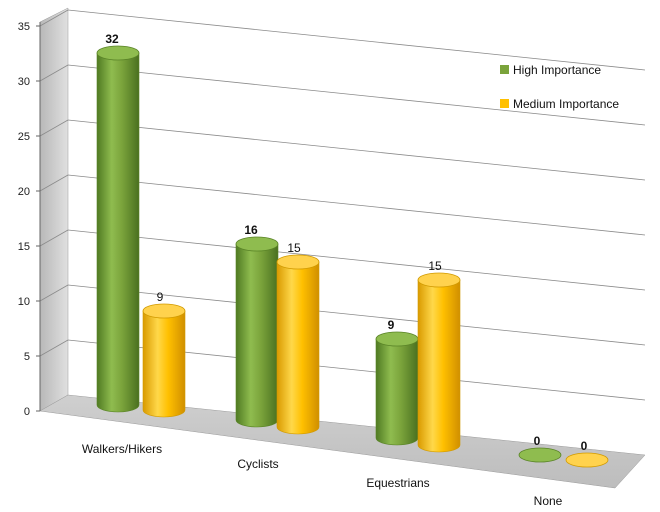  I want to click on bar-medium-equestrians: 15, so click(439, 356).